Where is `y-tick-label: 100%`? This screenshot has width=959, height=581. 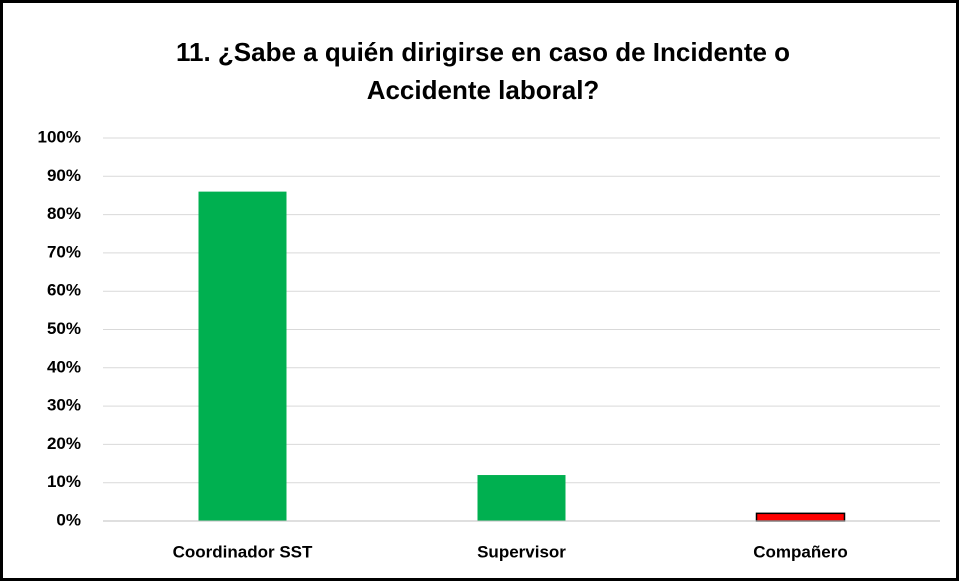 y-tick-label: 100% is located at coordinates (59, 136).